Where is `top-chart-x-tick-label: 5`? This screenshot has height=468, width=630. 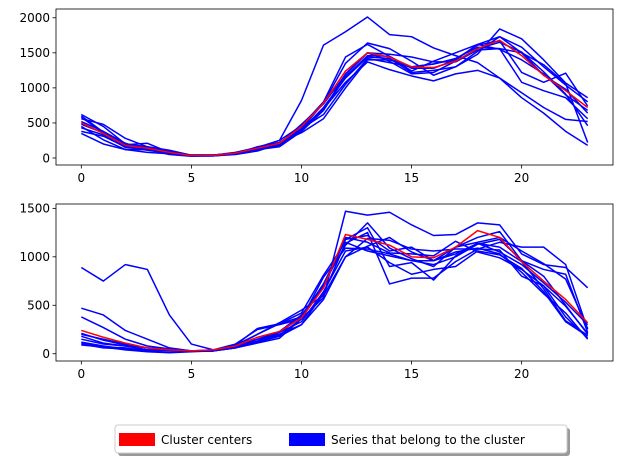
top-chart-x-tick-label: 5 is located at coordinates (192, 178).